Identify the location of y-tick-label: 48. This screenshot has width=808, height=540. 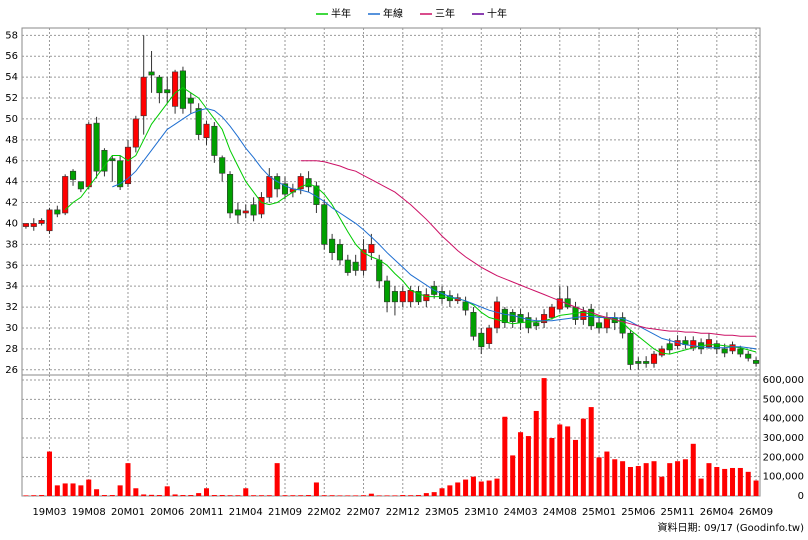
(11, 140).